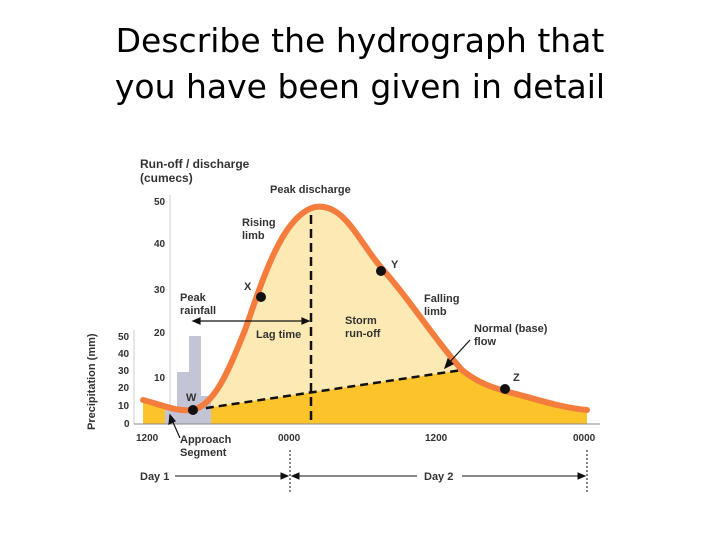 The width and height of the screenshot is (720, 540). Describe the element at coordinates (361, 321) in the screenshot. I see `storm-runoff-label-1: Storm` at that location.